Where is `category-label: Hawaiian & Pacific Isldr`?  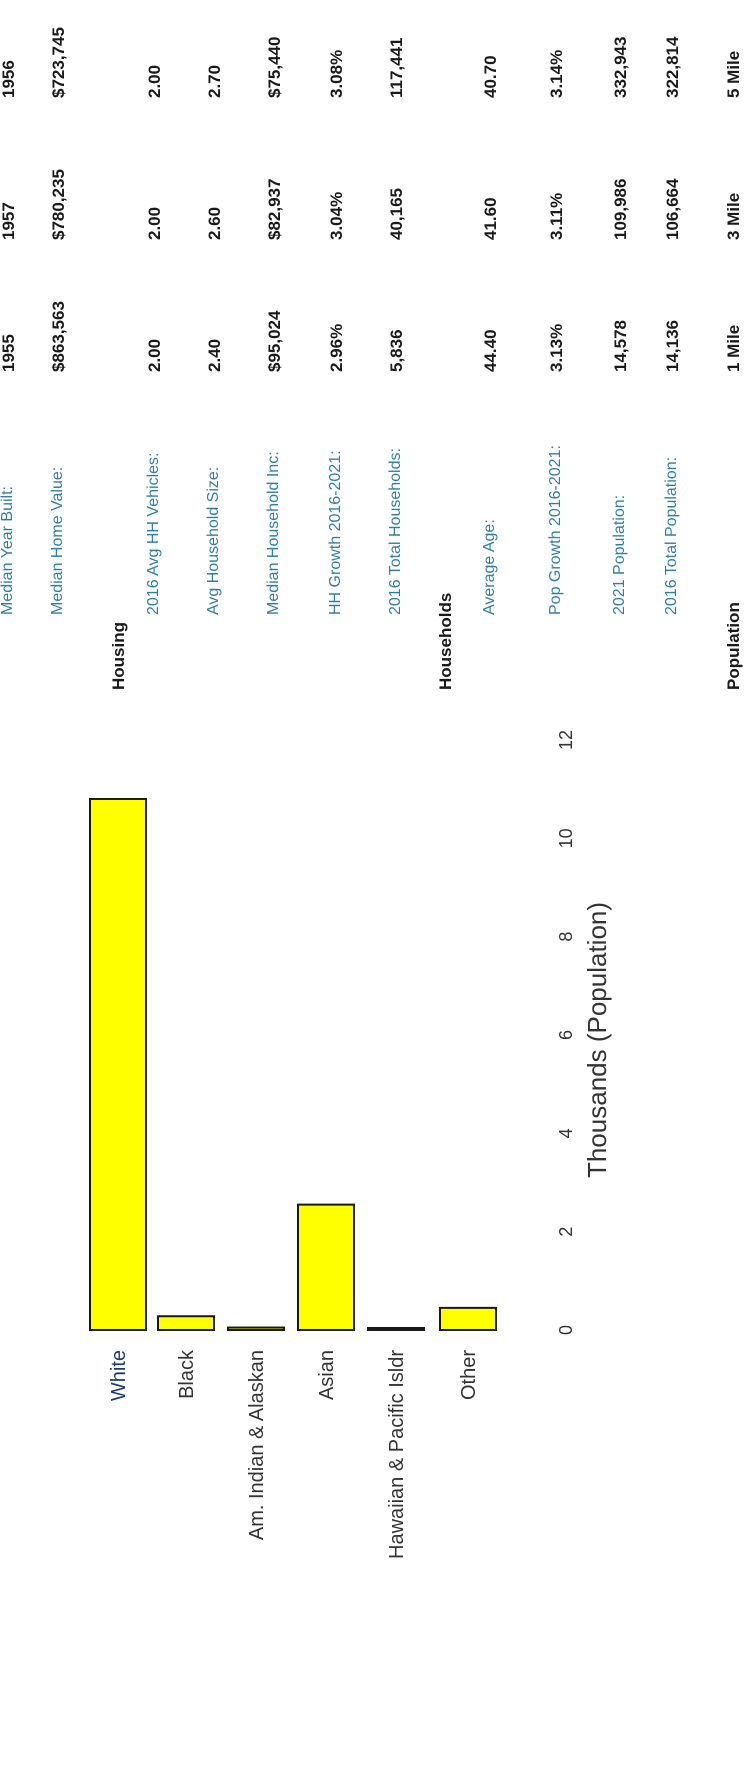 category-label: Hawaiian & Pacific Isldr is located at coordinates (397, 1454).